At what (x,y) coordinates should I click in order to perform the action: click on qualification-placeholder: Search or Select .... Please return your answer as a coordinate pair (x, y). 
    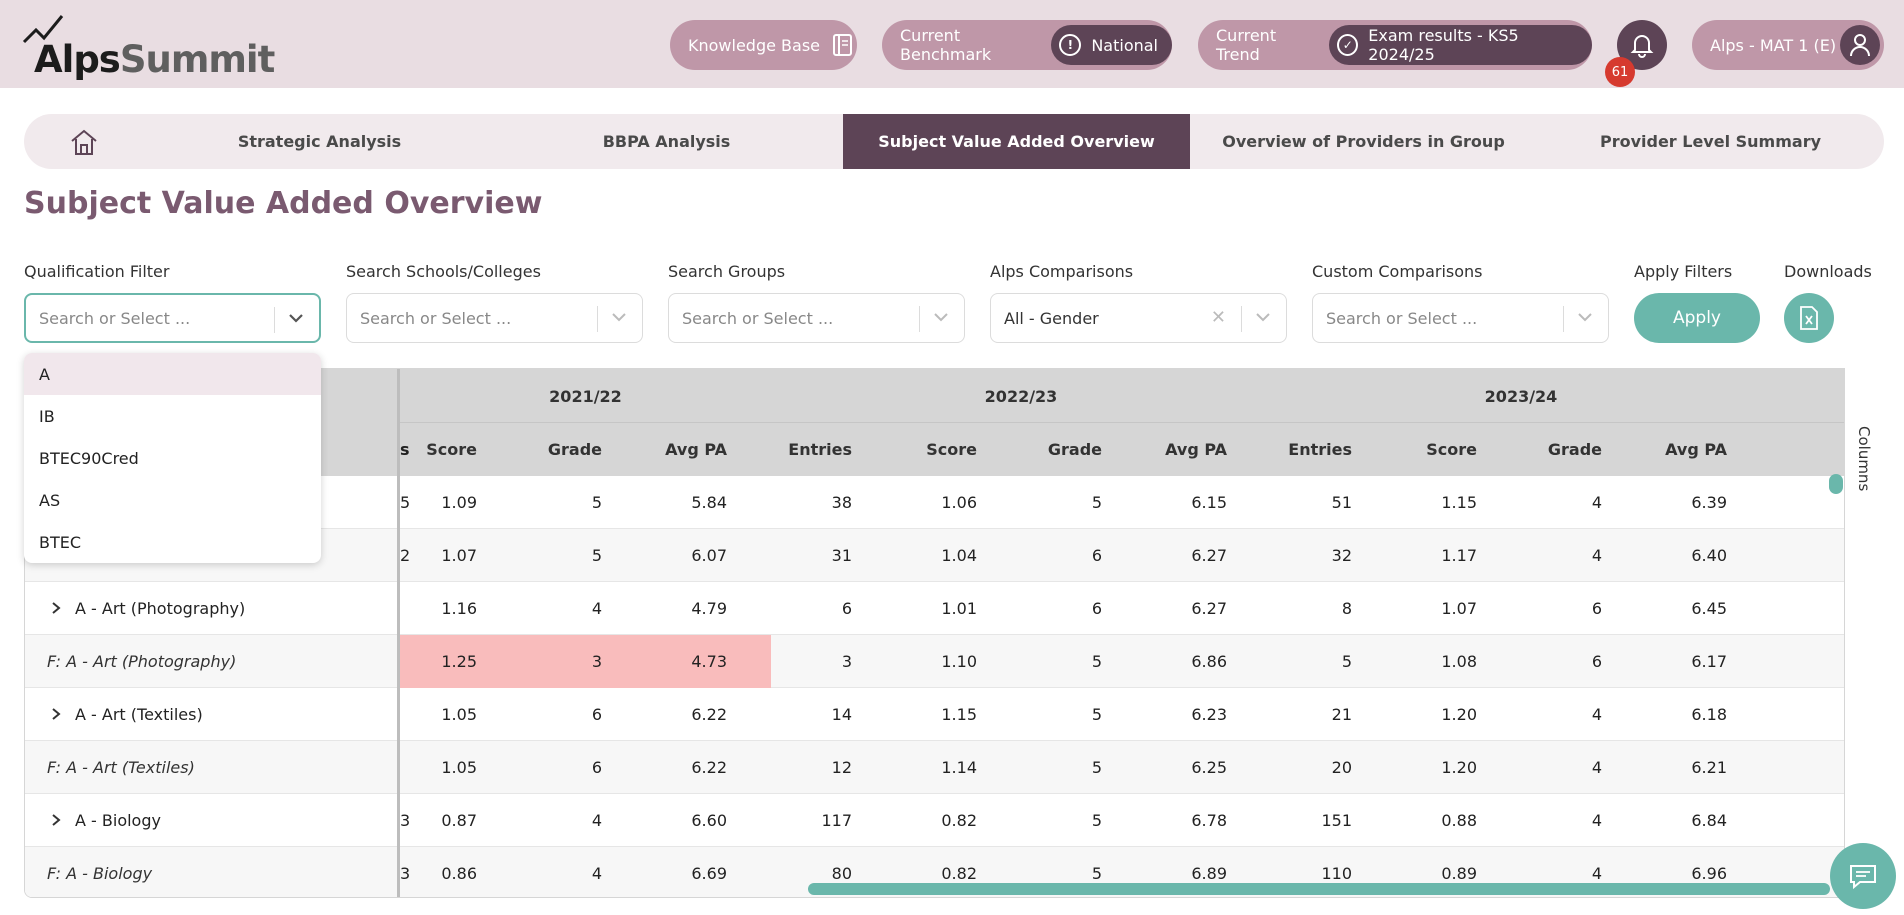
    Looking at the image, I should click on (115, 318).